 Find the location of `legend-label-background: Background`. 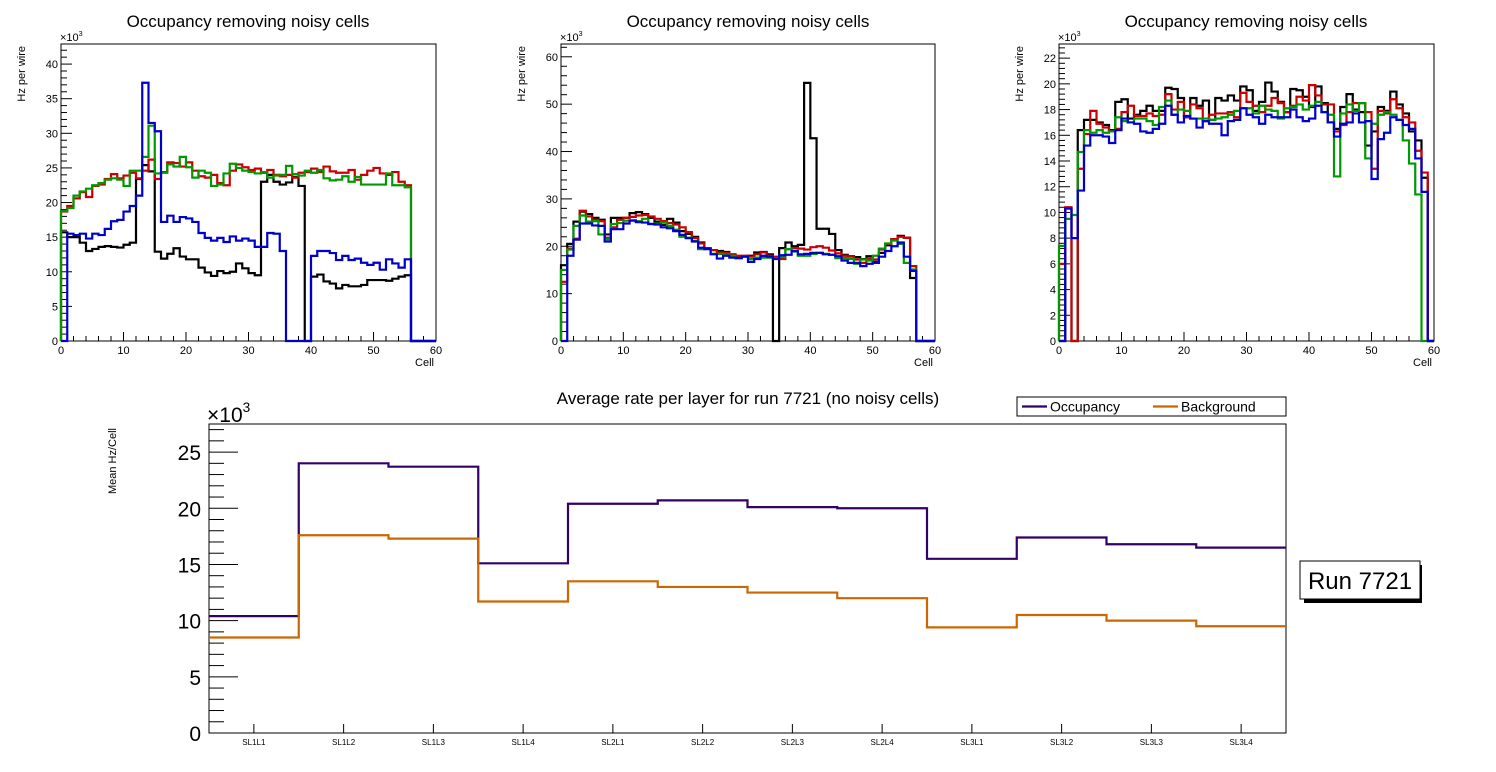

legend-label-background: Background is located at coordinates (1218, 407).